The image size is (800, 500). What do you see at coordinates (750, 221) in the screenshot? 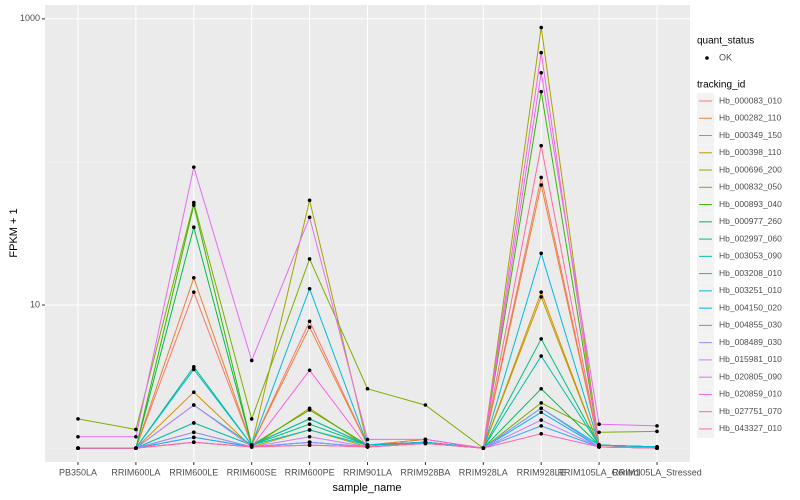
I see `legend-label: Hb_000977_260` at bounding box center [750, 221].